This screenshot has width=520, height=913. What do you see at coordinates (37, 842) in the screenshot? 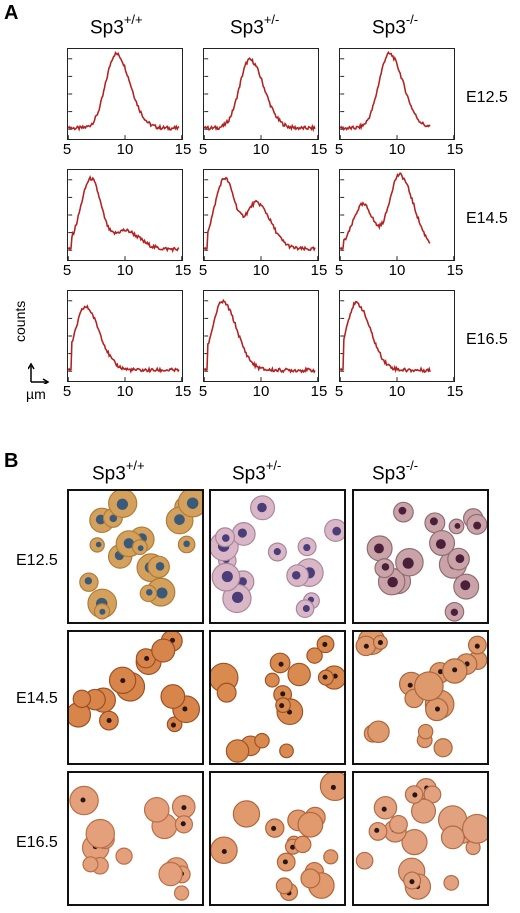
I see `stage-label-b-e16: E16.5` at bounding box center [37, 842].